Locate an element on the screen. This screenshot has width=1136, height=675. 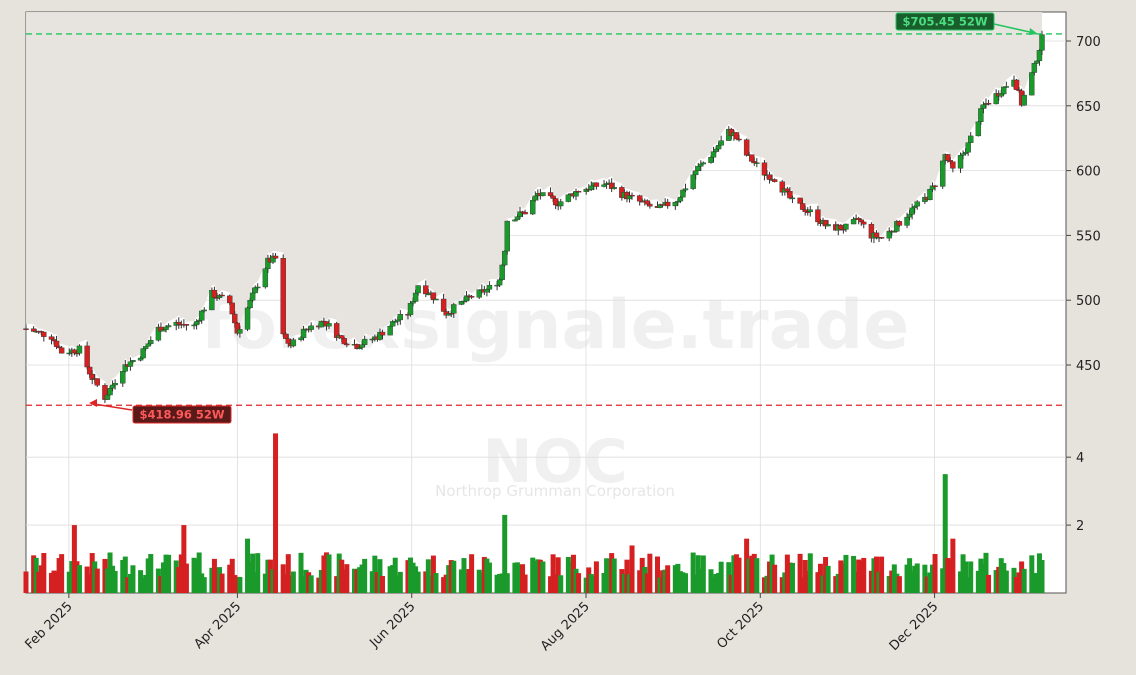
watermark-ticker: NOC is located at coordinates (554, 462).